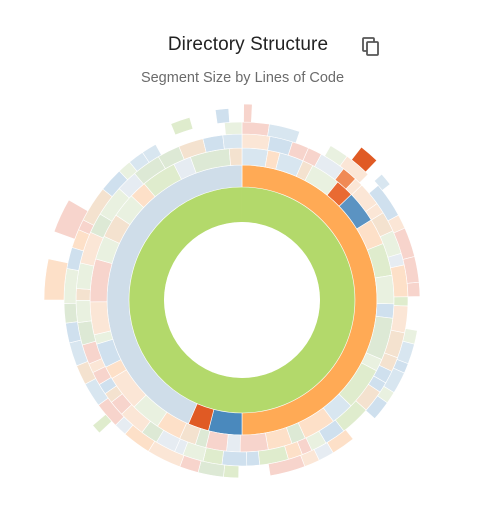 The height and width of the screenshot is (505, 500). I want to click on sunburst-level1-segment, so click(225, 422).